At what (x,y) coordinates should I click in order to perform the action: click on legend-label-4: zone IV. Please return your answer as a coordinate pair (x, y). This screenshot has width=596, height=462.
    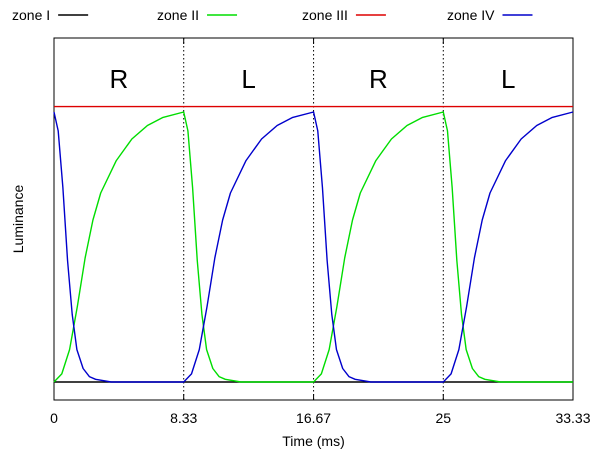
    Looking at the image, I should click on (471, 15).